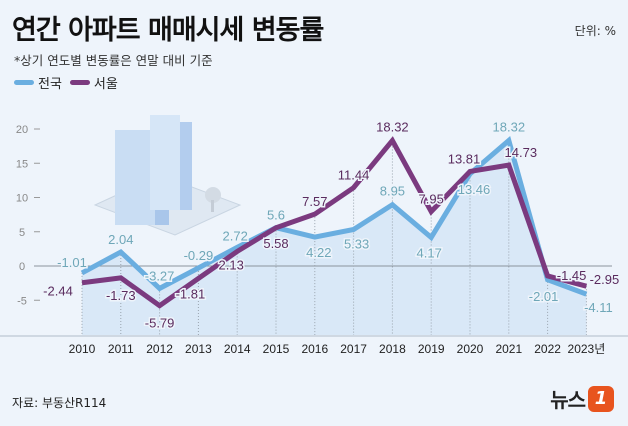  I want to click on data-label: 5.6, so click(276, 215).